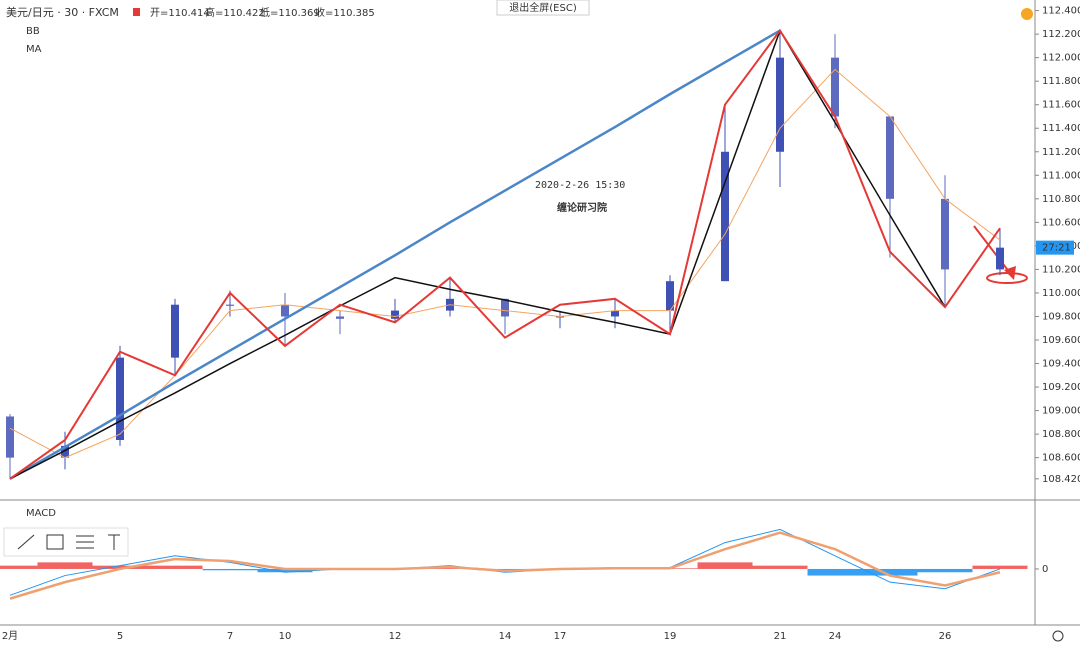 This screenshot has width=1080, height=647. What do you see at coordinates (395, 636) in the screenshot?
I see `x-tick-label: 12` at bounding box center [395, 636].